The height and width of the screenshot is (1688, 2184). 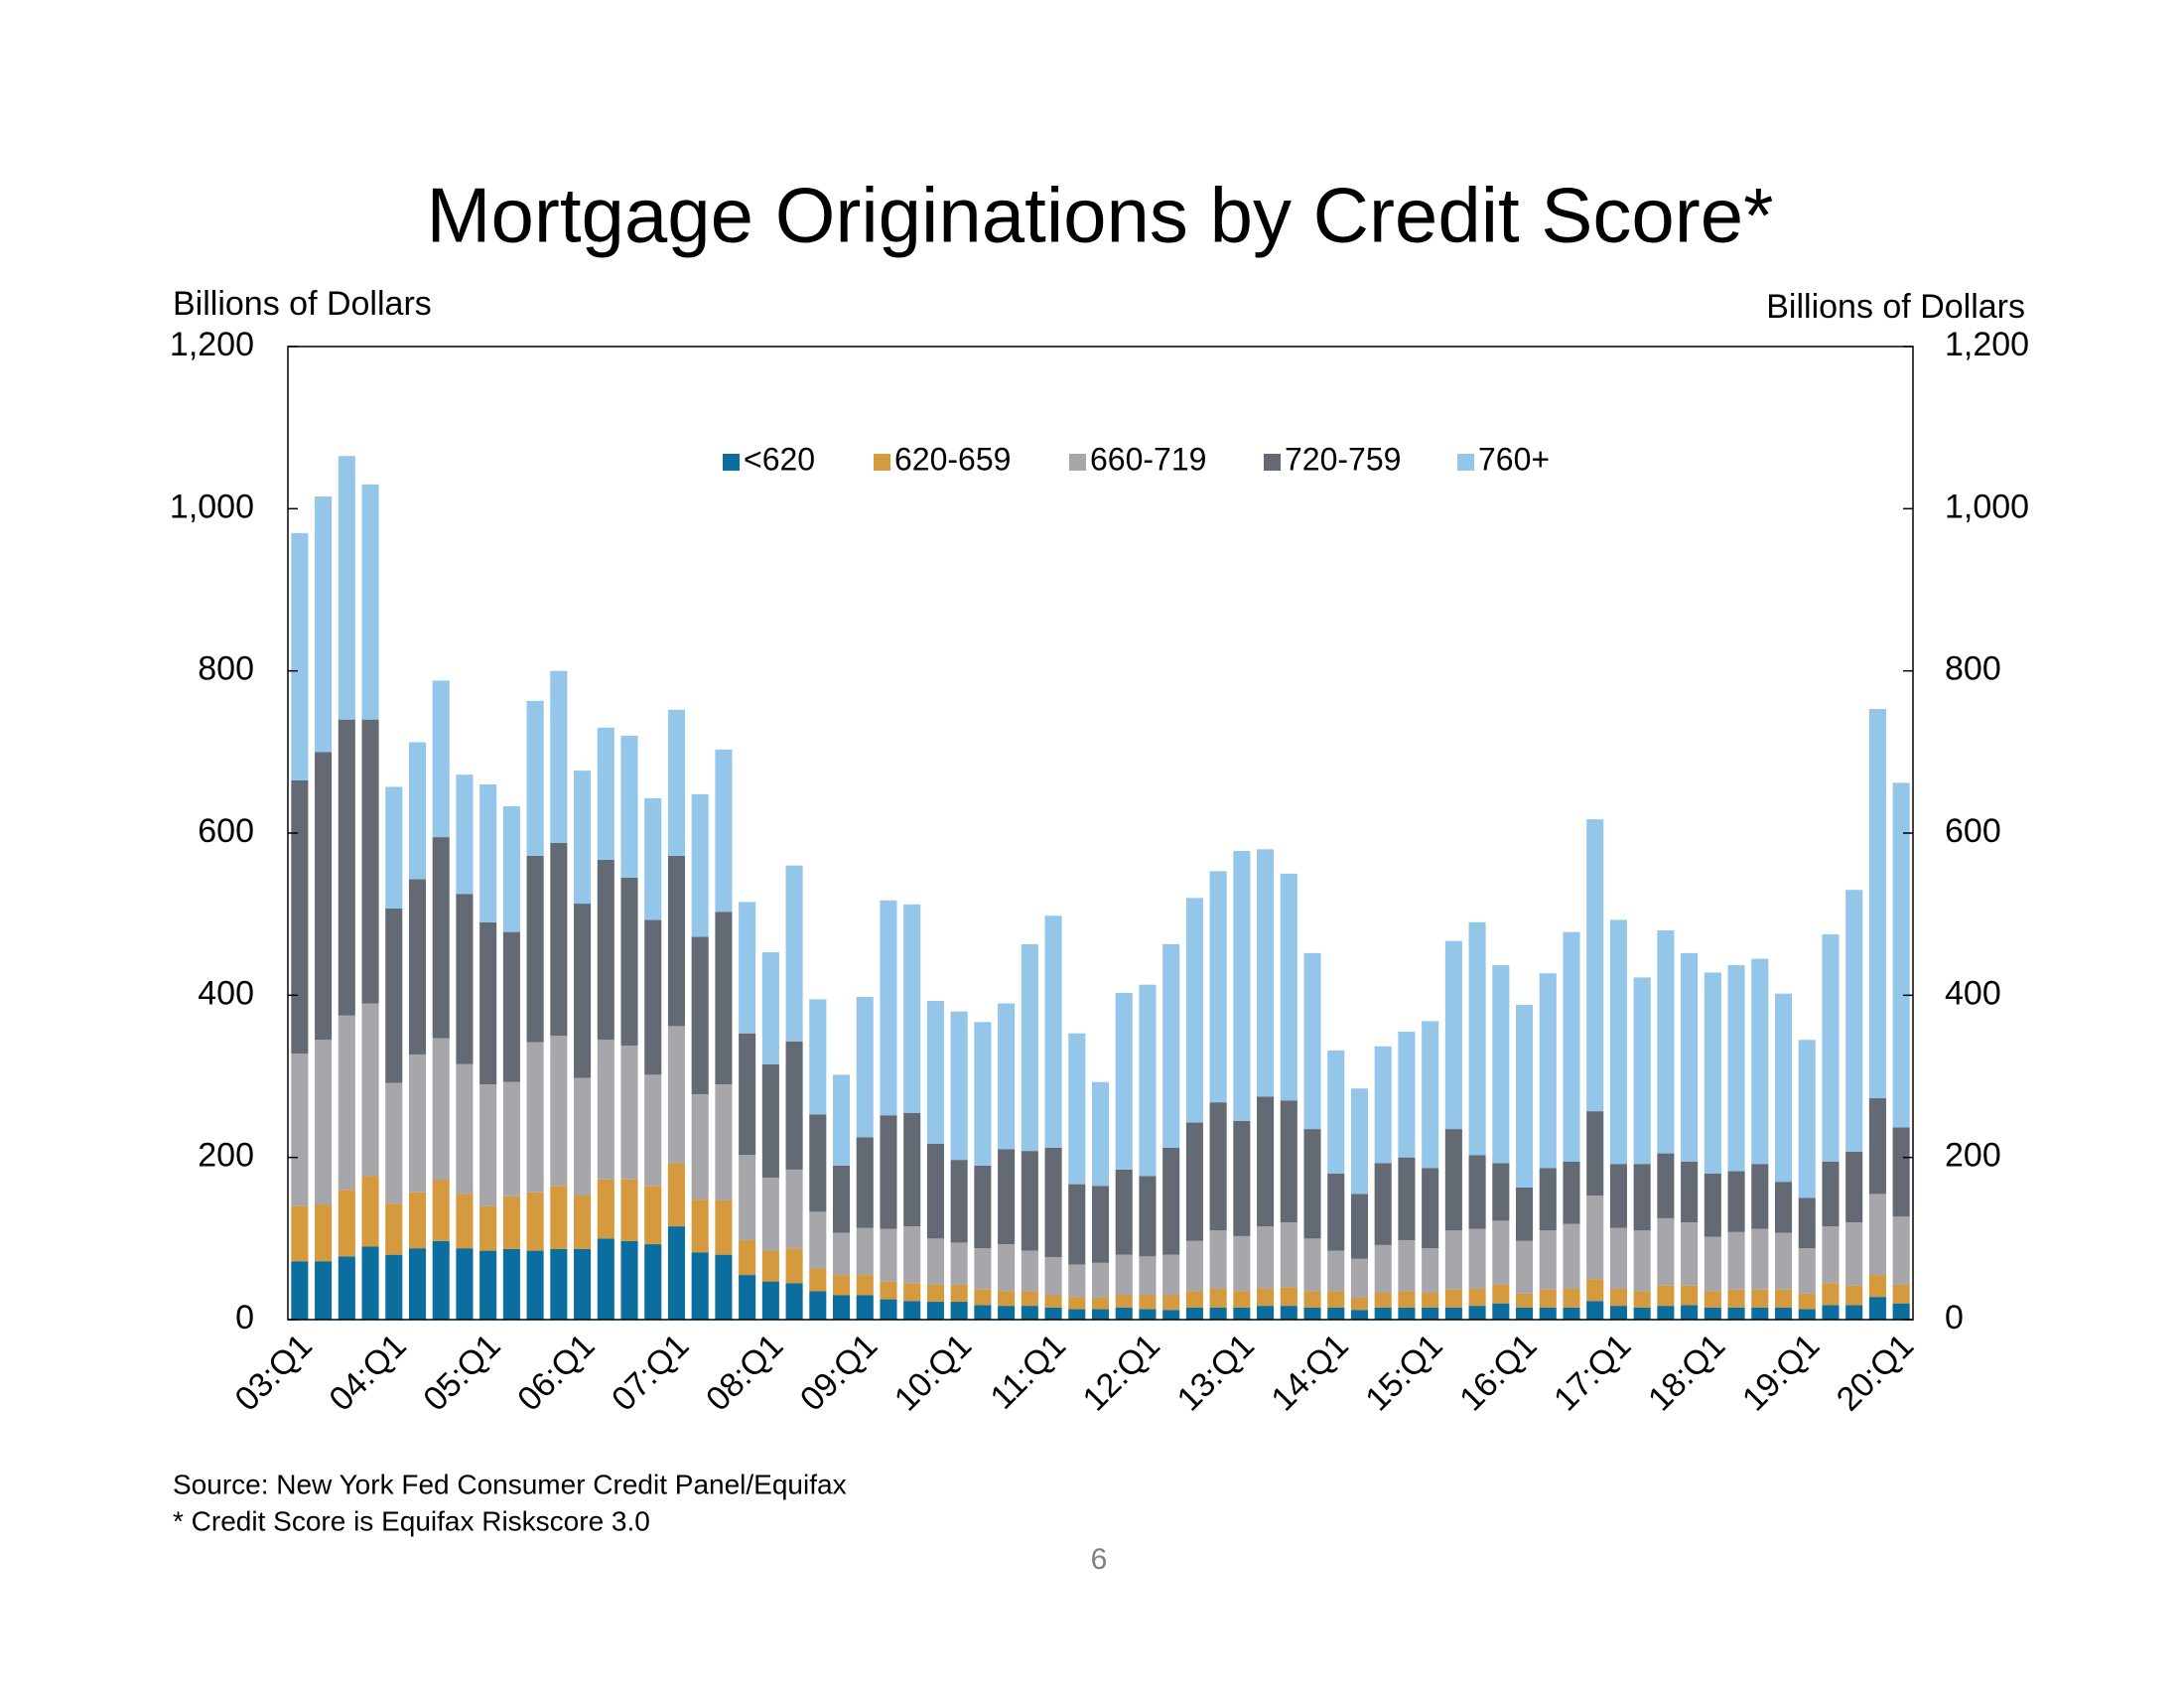 What do you see at coordinates (212, 506) in the screenshot?
I see `y-tick-label: 1,000` at bounding box center [212, 506].